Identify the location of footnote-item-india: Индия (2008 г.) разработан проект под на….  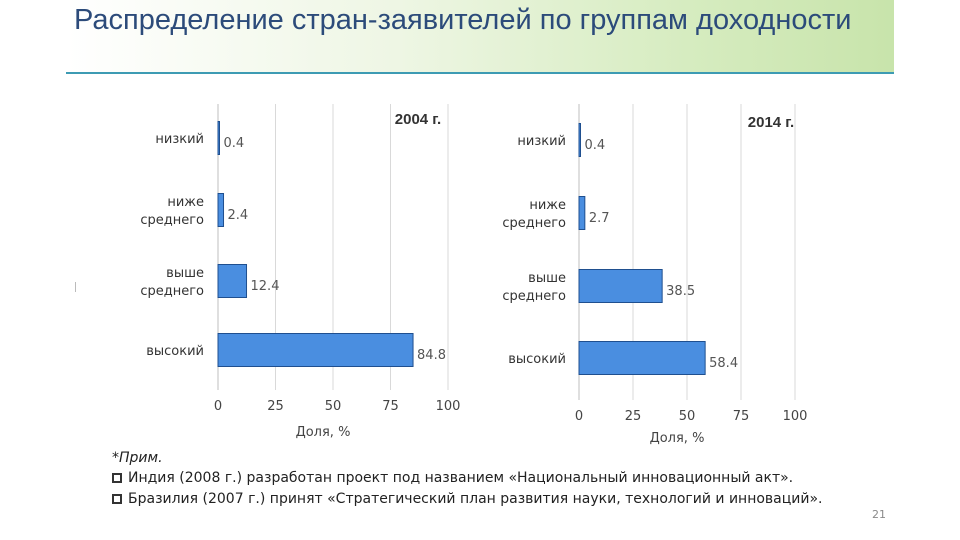
(507, 478).